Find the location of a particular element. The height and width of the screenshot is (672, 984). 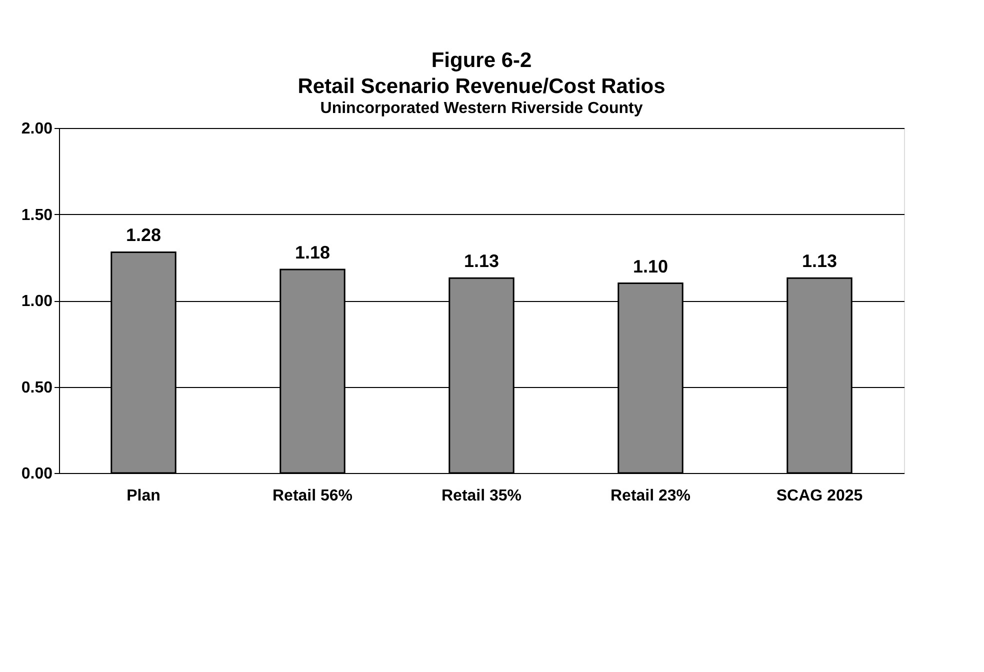

chart-title: Figure 6-2 Retail Scenario Revenue/Cost Ratios is located at coordinates (482, 73).